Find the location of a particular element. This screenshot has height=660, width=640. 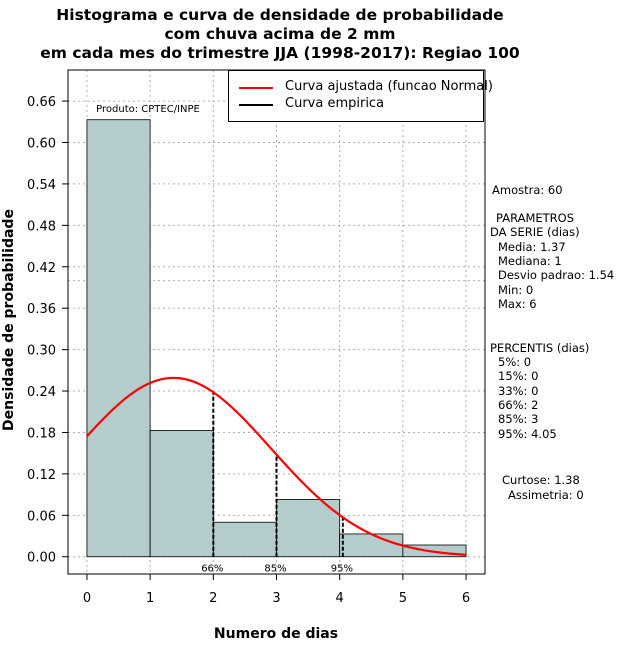

stat-desvio: Desvio padrao: 1.54 is located at coordinates (556, 275).